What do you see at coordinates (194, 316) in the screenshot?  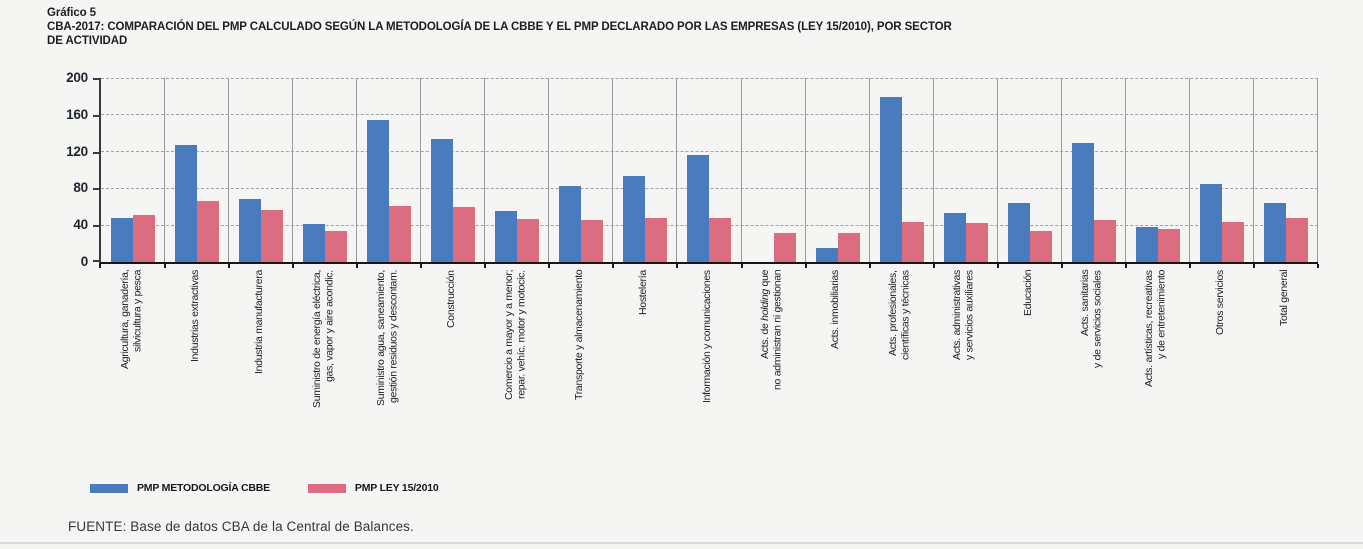 I see `x-category-label: Industrias extractivas` at bounding box center [194, 316].